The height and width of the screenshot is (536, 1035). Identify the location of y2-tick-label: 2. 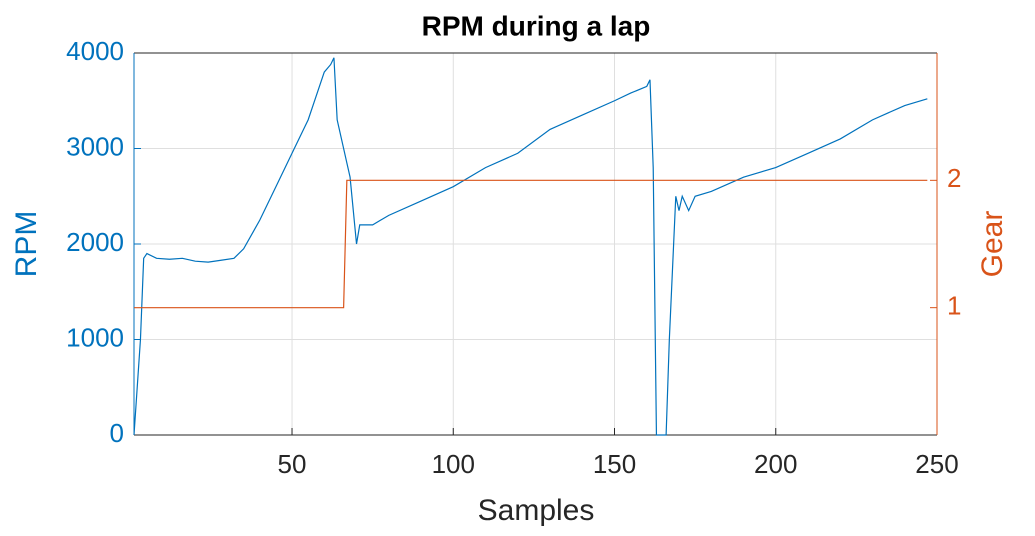
(954, 178).